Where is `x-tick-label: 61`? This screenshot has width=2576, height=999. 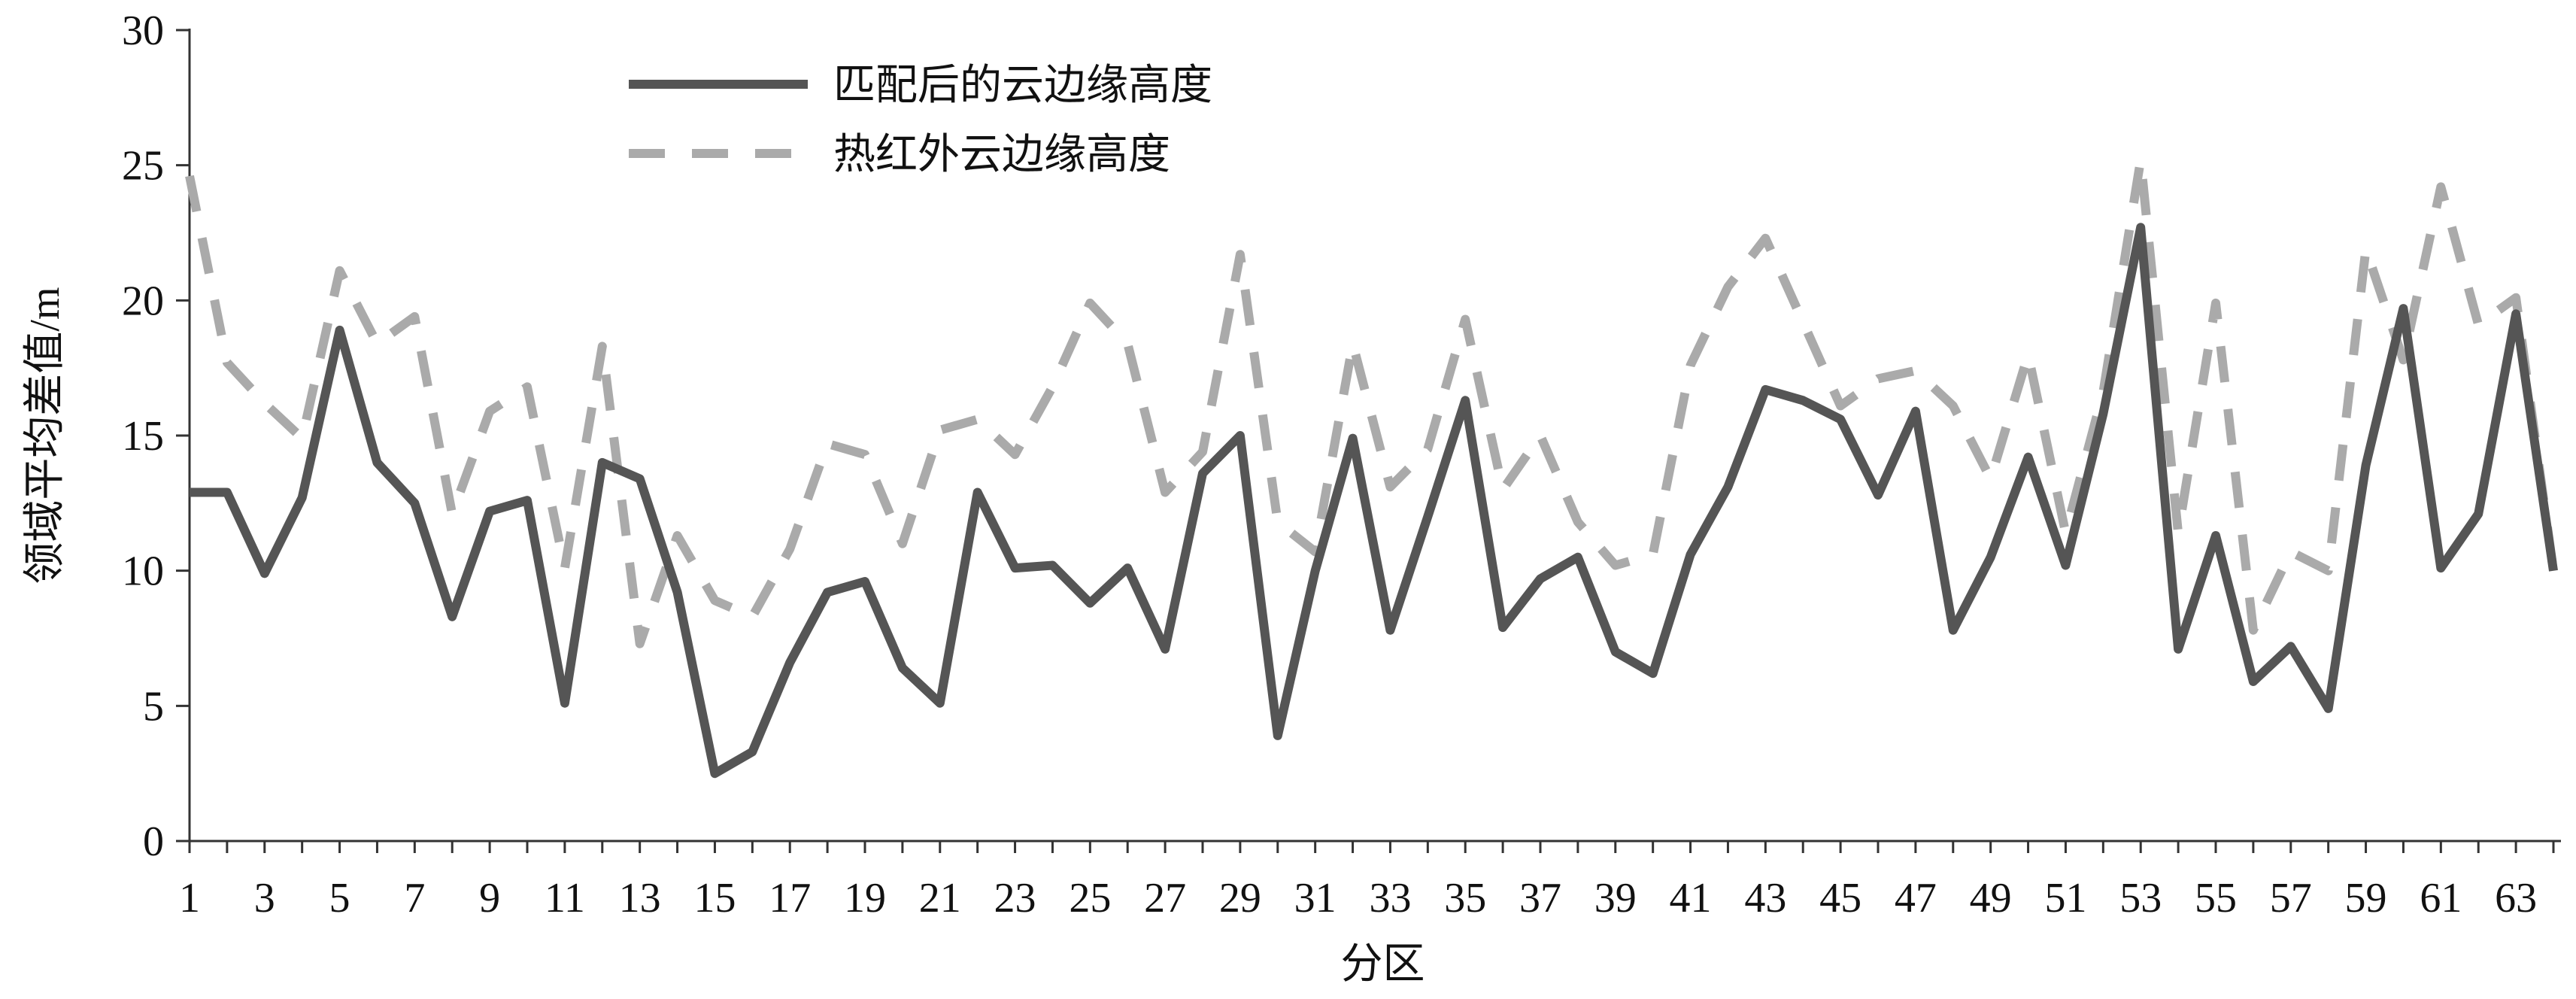
x-tick-label: 61 is located at coordinates (2441, 899).